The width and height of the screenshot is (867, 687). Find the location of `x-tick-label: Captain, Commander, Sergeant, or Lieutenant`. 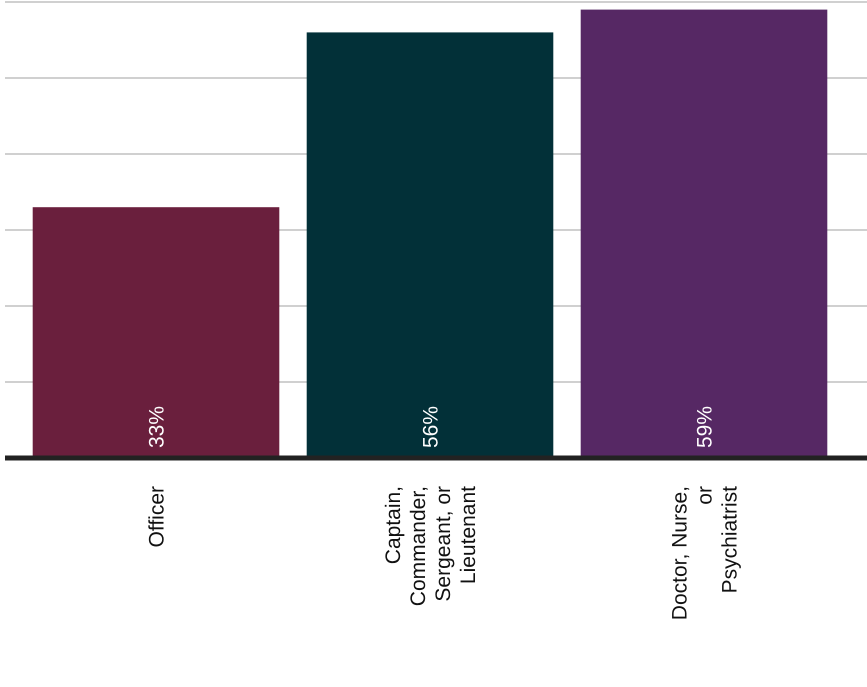

x-tick-label: Captain, Commander, Sergeant, or Lieutenant is located at coordinates (431, 546).